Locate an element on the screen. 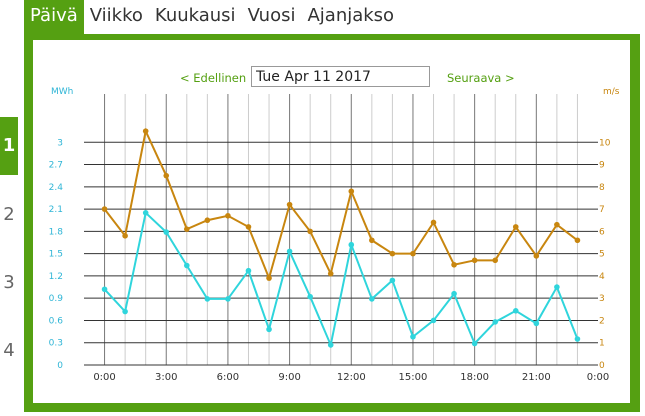 The height and width of the screenshot is (416, 645). right-tick-label: 4 is located at coordinates (602, 277).